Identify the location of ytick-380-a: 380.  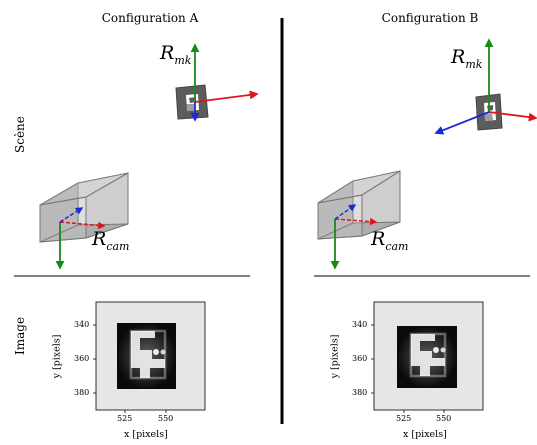
(82, 392).